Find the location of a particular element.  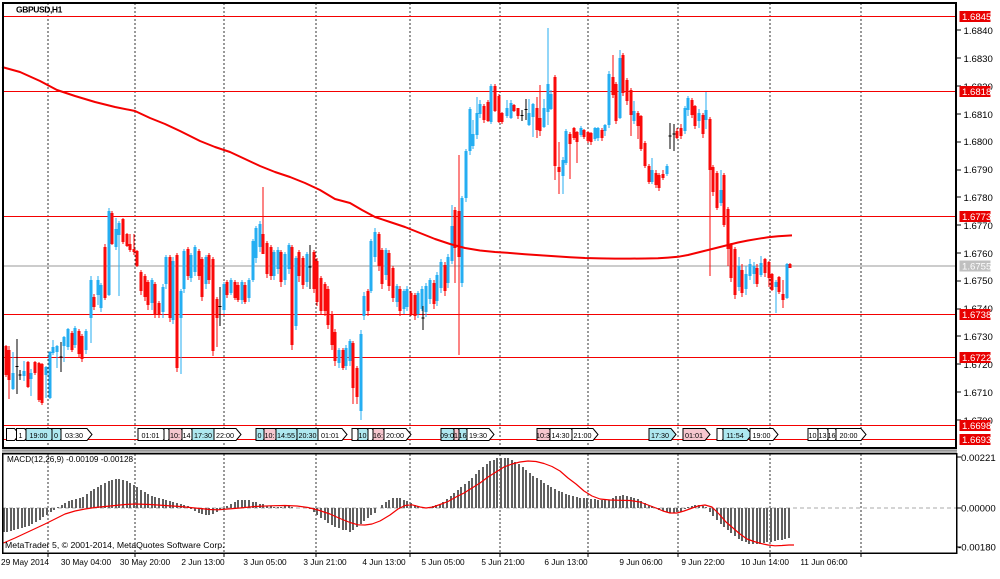

svg-text: 1.6818 is located at coordinates (976, 92).